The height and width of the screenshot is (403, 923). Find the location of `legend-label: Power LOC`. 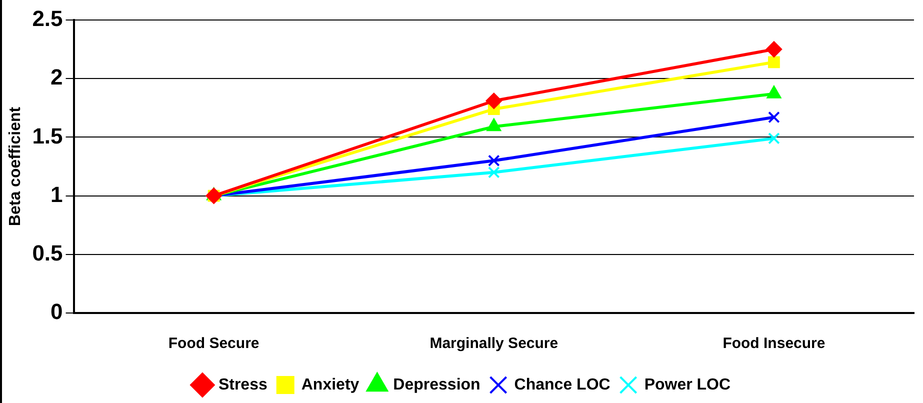

legend-label: Power LOC is located at coordinates (687, 385).